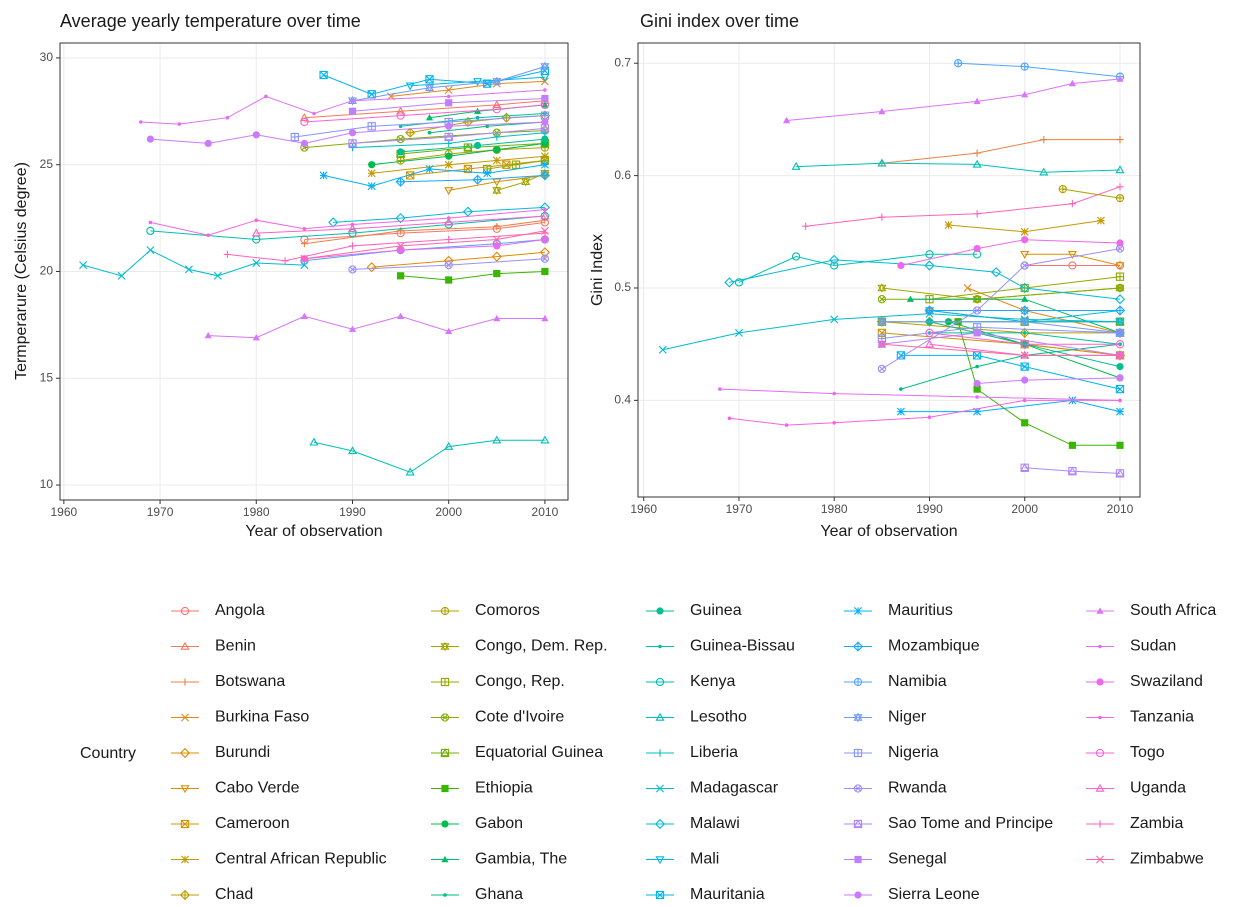  What do you see at coordinates (448, 512) in the screenshot?
I see `x-tick-label: 2000` at bounding box center [448, 512].